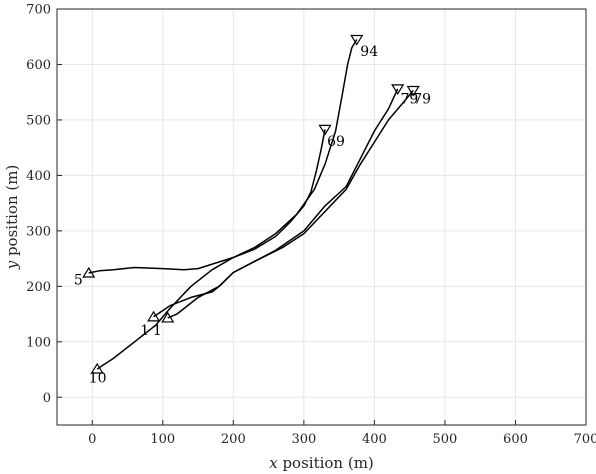  What do you see at coordinates (445, 439) in the screenshot?
I see `x-tick-label: 500` at bounding box center [445, 439].